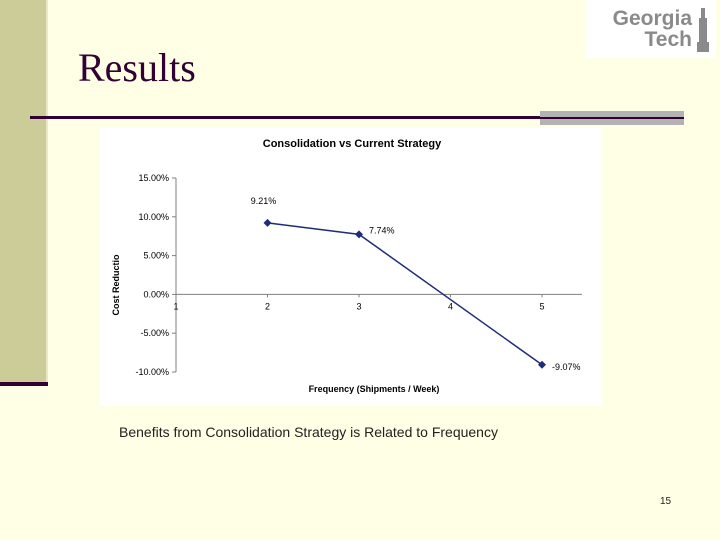 This screenshot has height=540, width=720. Describe the element at coordinates (154, 333) in the screenshot. I see `y-tick-label: -5.00%` at that location.